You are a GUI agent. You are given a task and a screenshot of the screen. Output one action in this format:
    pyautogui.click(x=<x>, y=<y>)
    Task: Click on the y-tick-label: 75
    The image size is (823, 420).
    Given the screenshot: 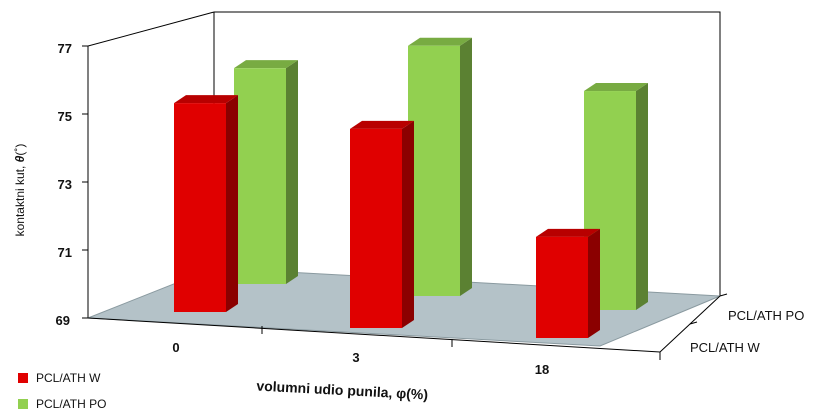 What is the action you would take?
    pyautogui.click(x=65, y=116)
    